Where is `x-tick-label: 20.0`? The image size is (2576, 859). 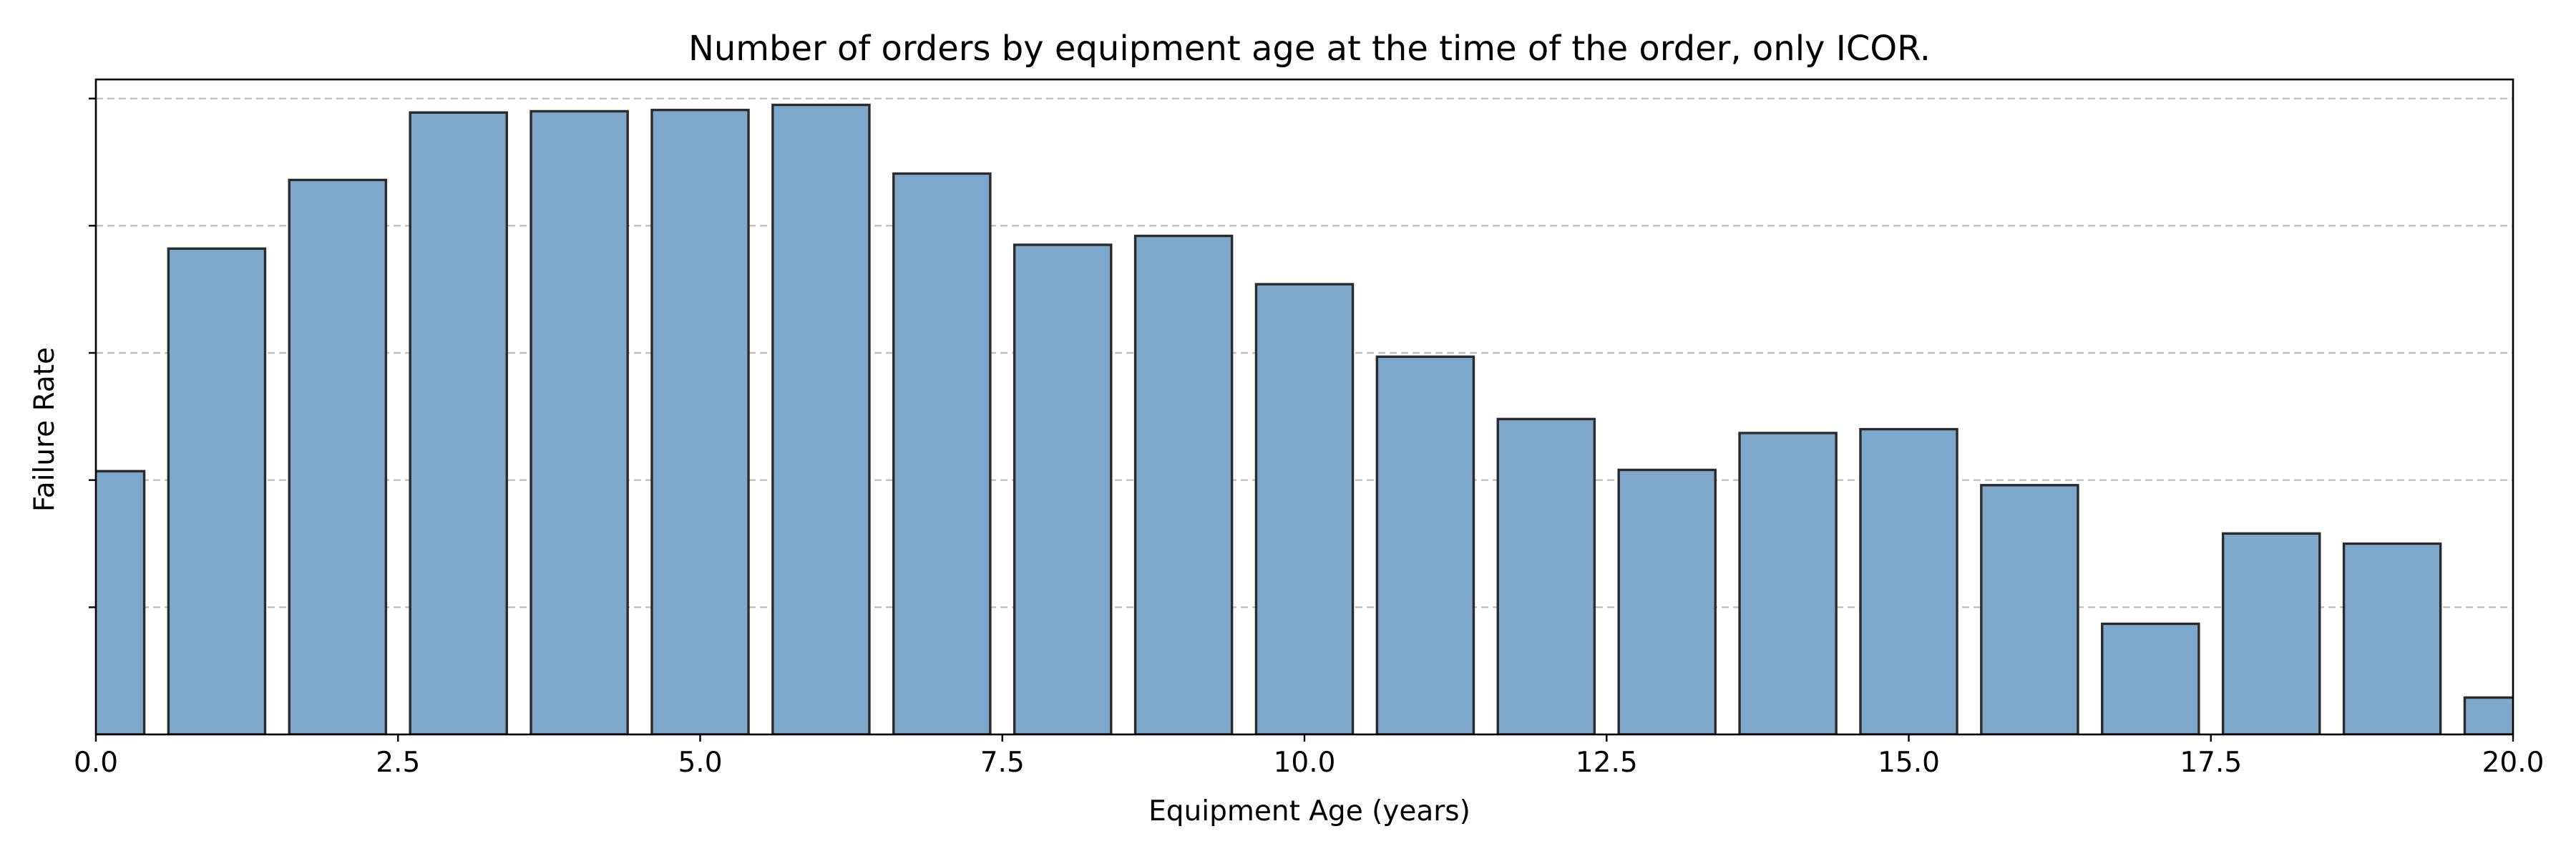 x-tick-label: 20.0 is located at coordinates (2513, 763).